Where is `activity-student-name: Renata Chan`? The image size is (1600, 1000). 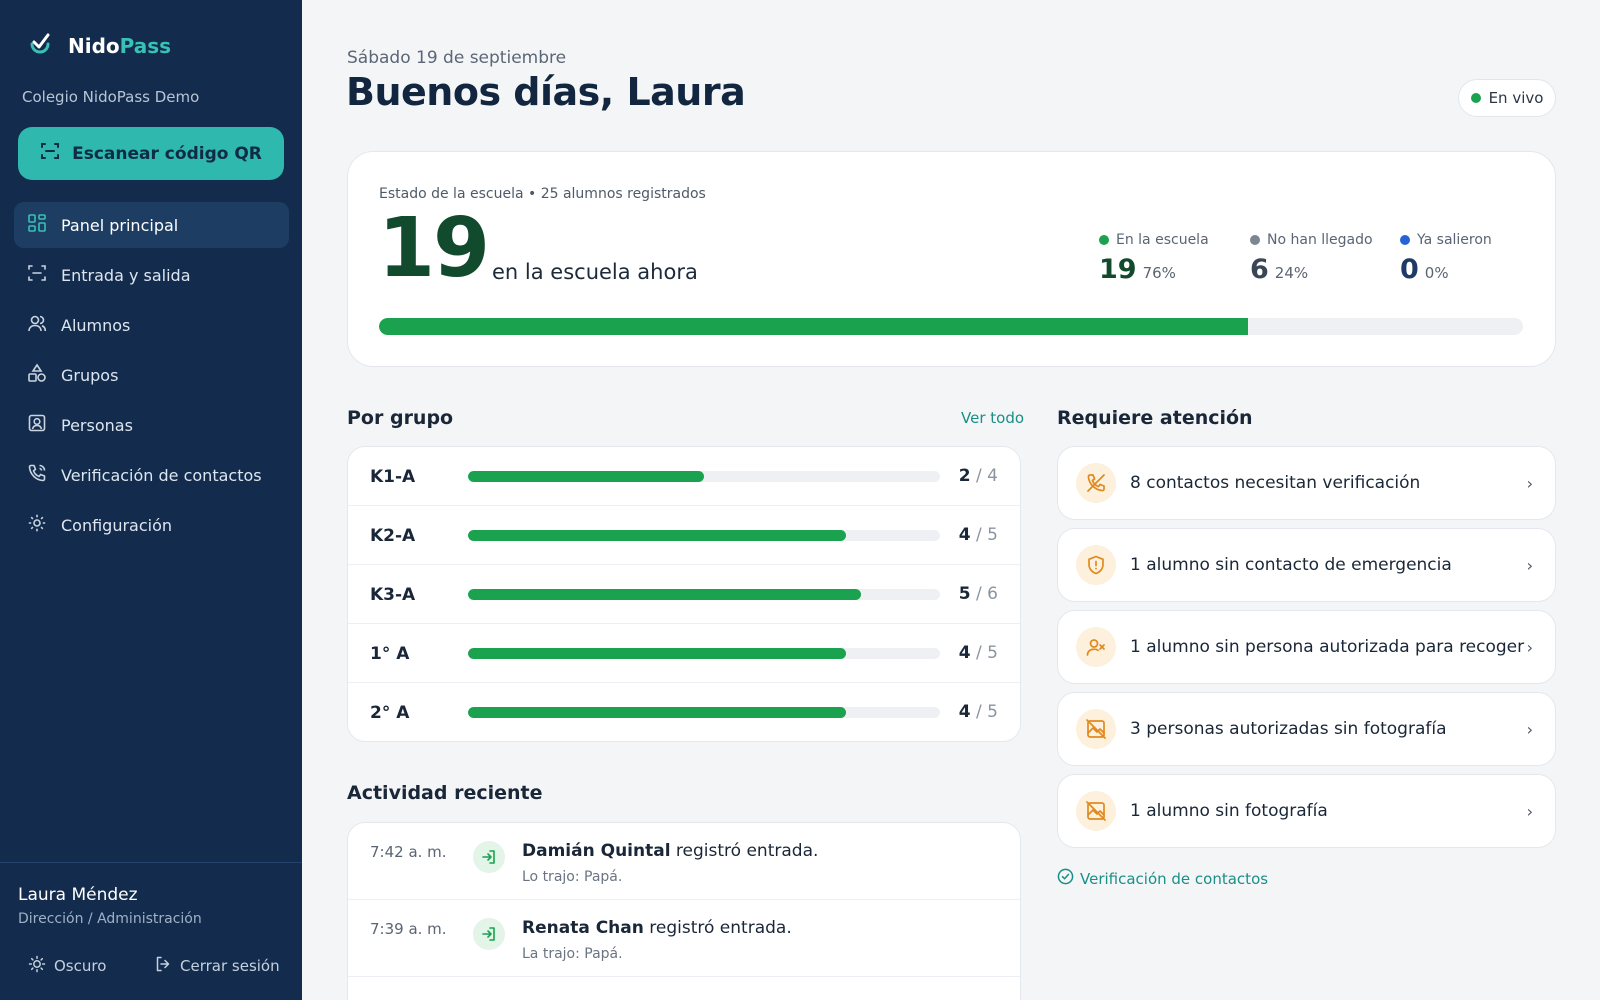
activity-student-name: Renata Chan is located at coordinates (583, 928).